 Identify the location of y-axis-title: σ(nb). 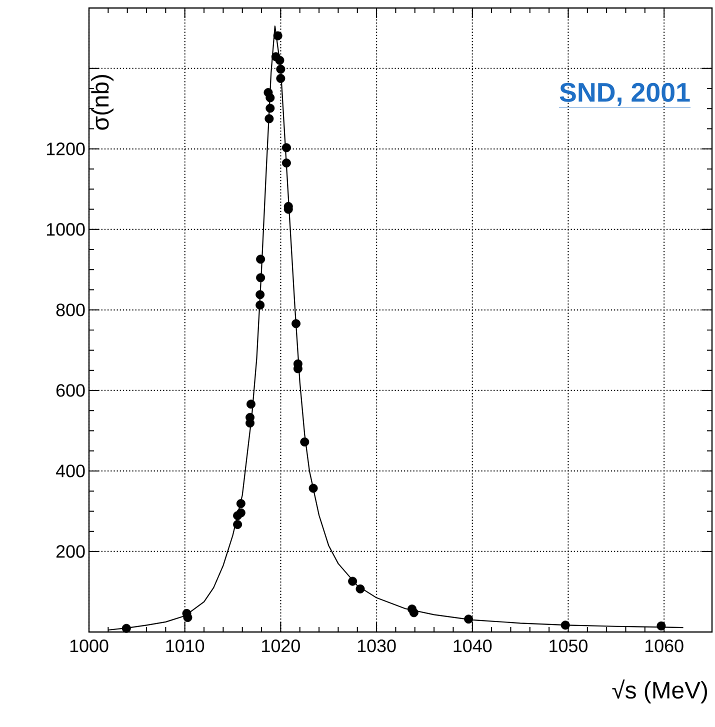
(102, 102).